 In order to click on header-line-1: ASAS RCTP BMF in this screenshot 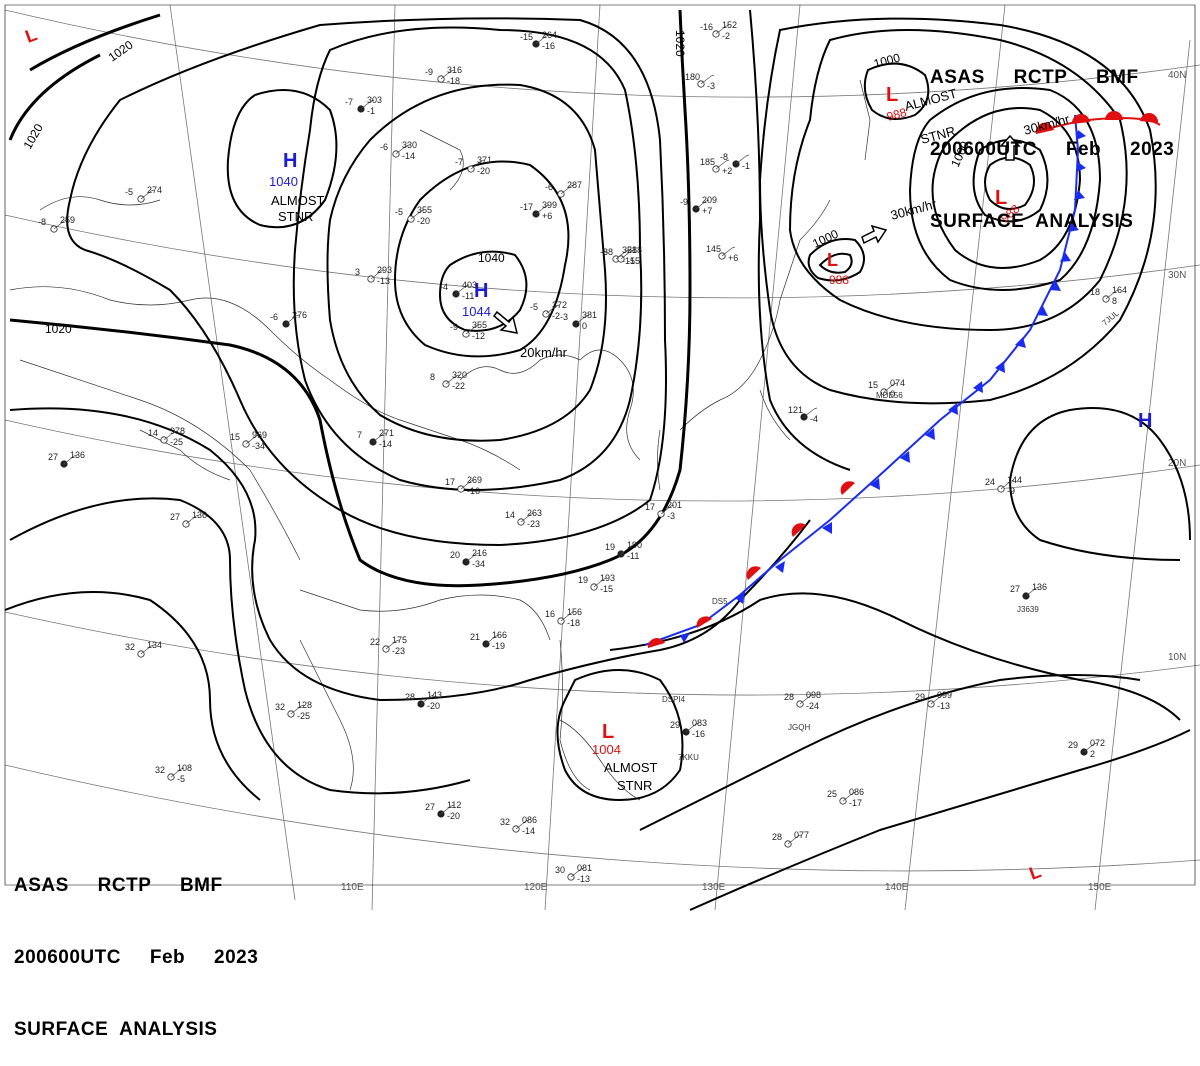, I will do `click(118, 885)`.